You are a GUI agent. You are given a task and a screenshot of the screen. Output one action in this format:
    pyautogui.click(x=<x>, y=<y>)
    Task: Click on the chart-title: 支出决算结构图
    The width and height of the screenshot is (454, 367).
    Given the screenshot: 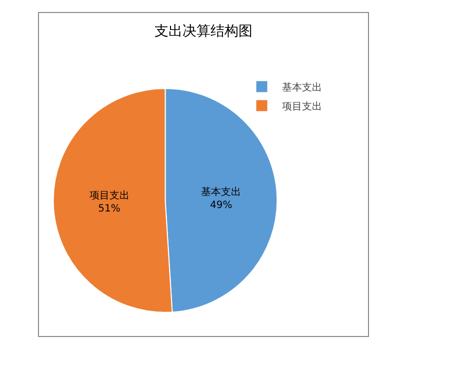 What is the action you would take?
    pyautogui.click(x=203, y=32)
    